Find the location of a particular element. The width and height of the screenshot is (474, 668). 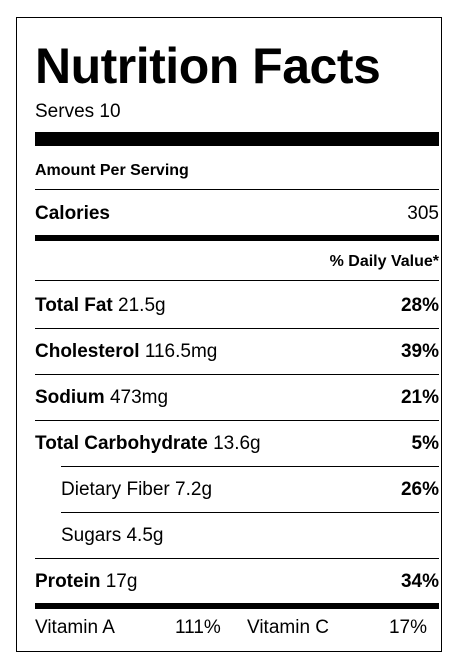

nutrient-daily-value: 39% is located at coordinates (419, 351).